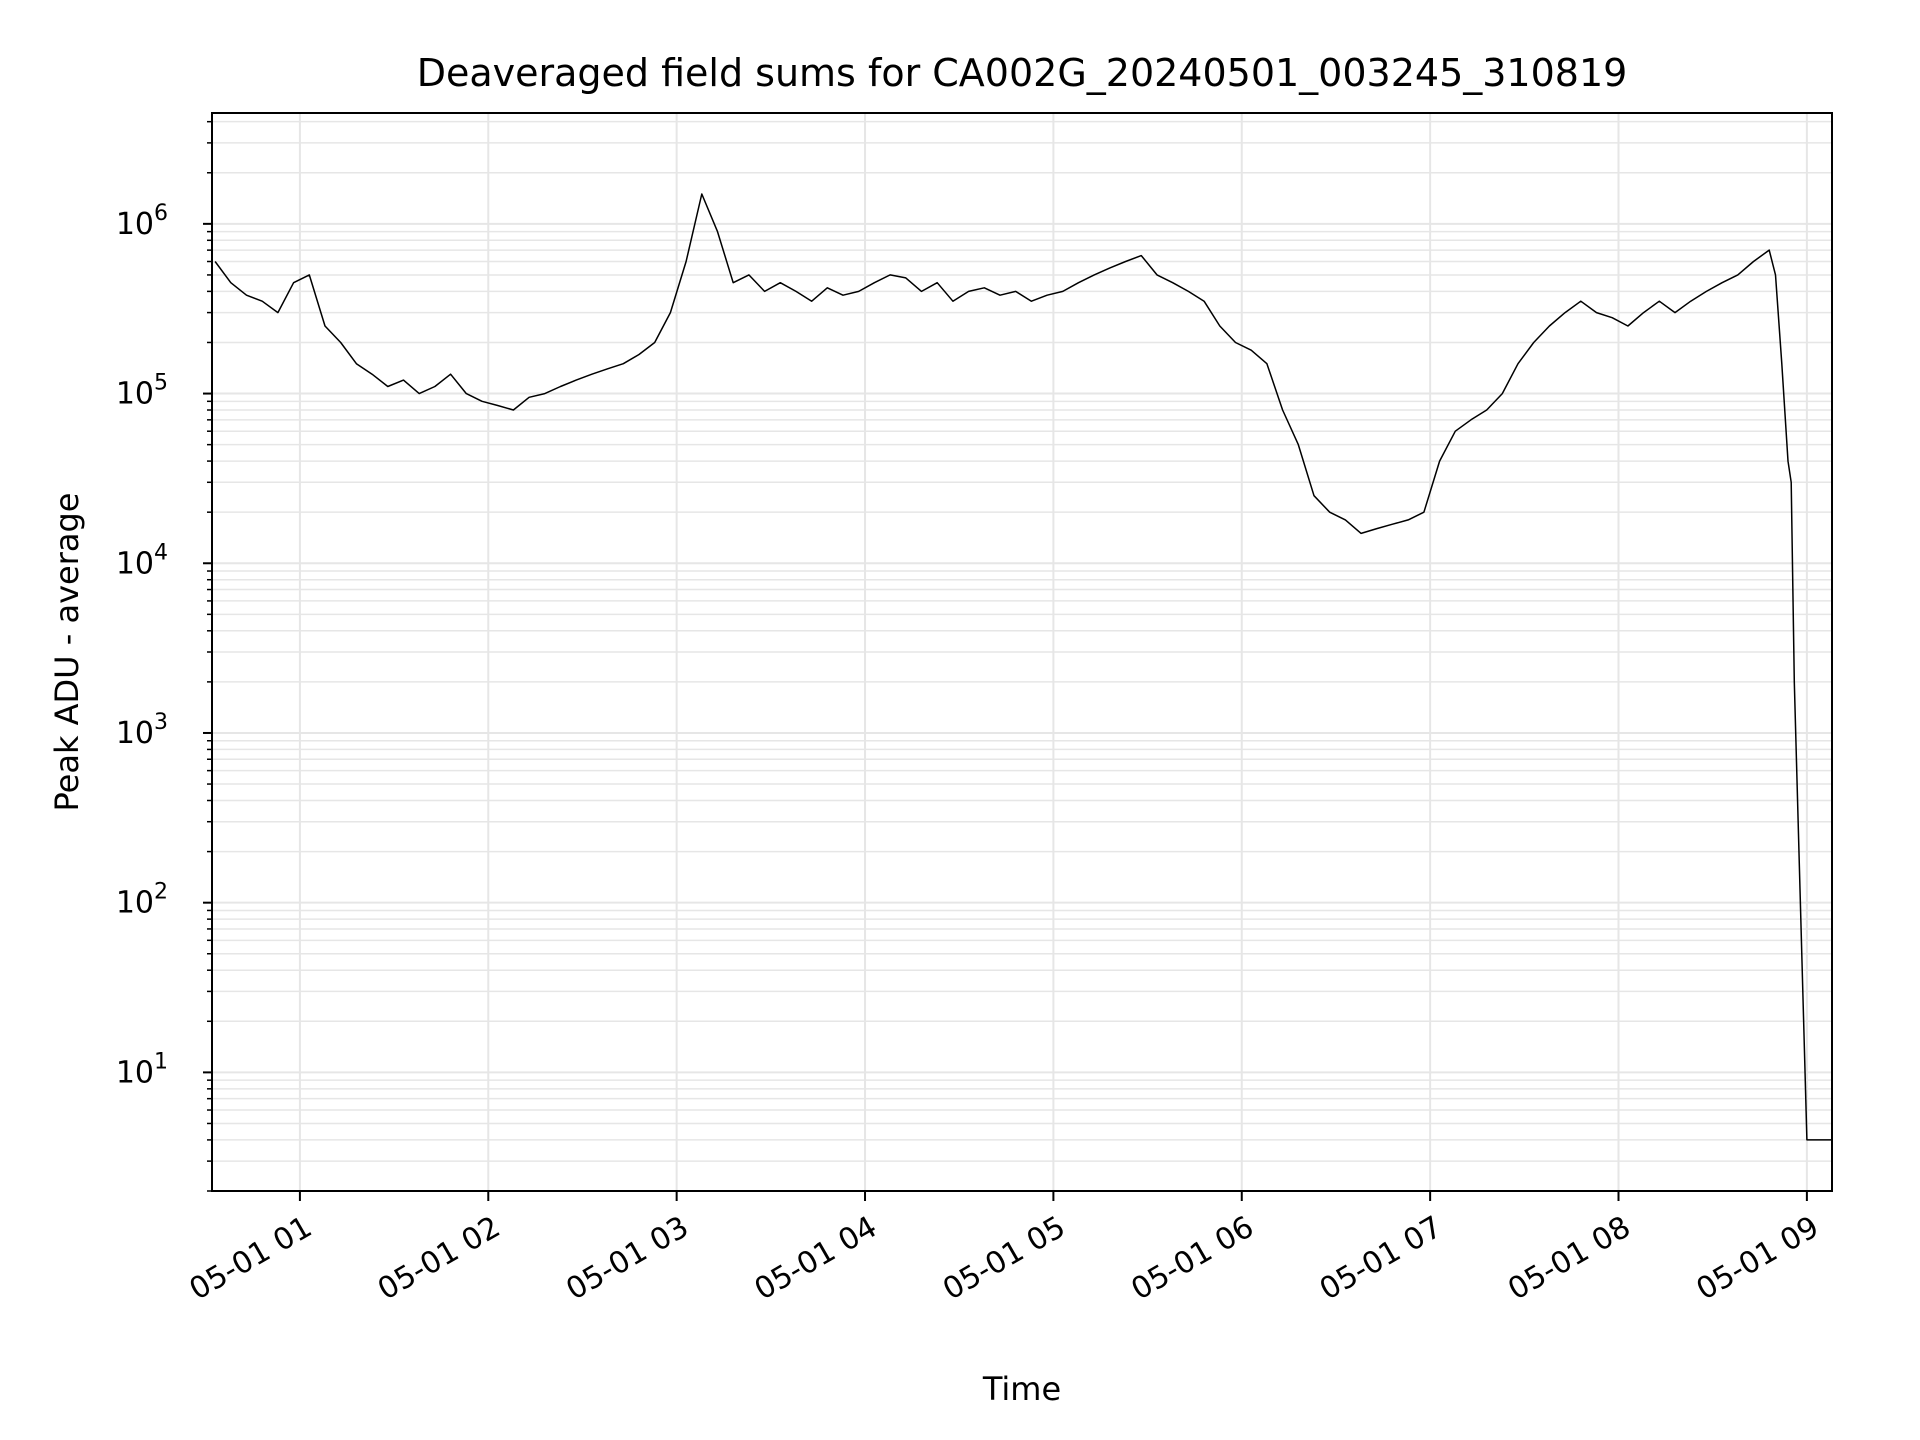  What do you see at coordinates (142, 221) in the screenshot?
I see `y-tick-label: 10⁶` at bounding box center [142, 221].